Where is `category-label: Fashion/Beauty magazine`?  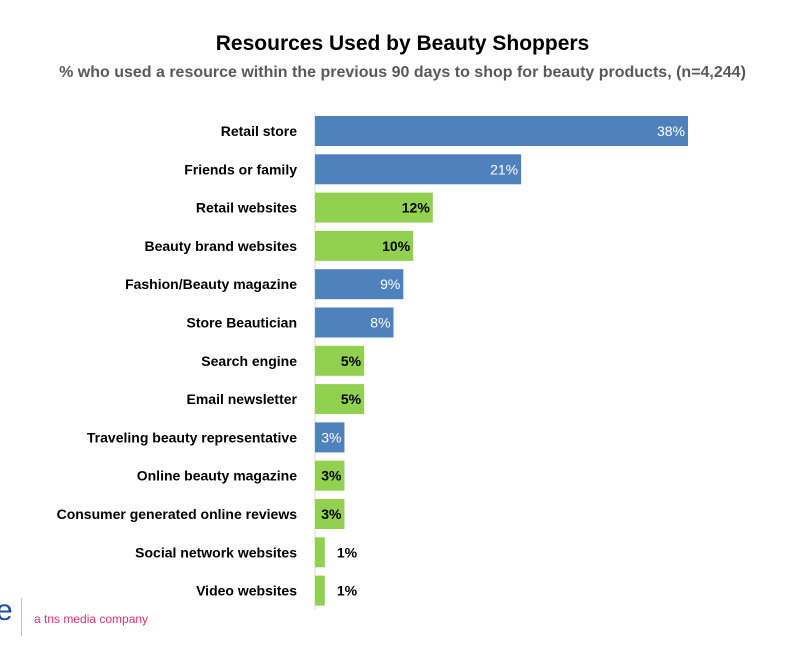
category-label: Fashion/Beauty magazine is located at coordinates (211, 284).